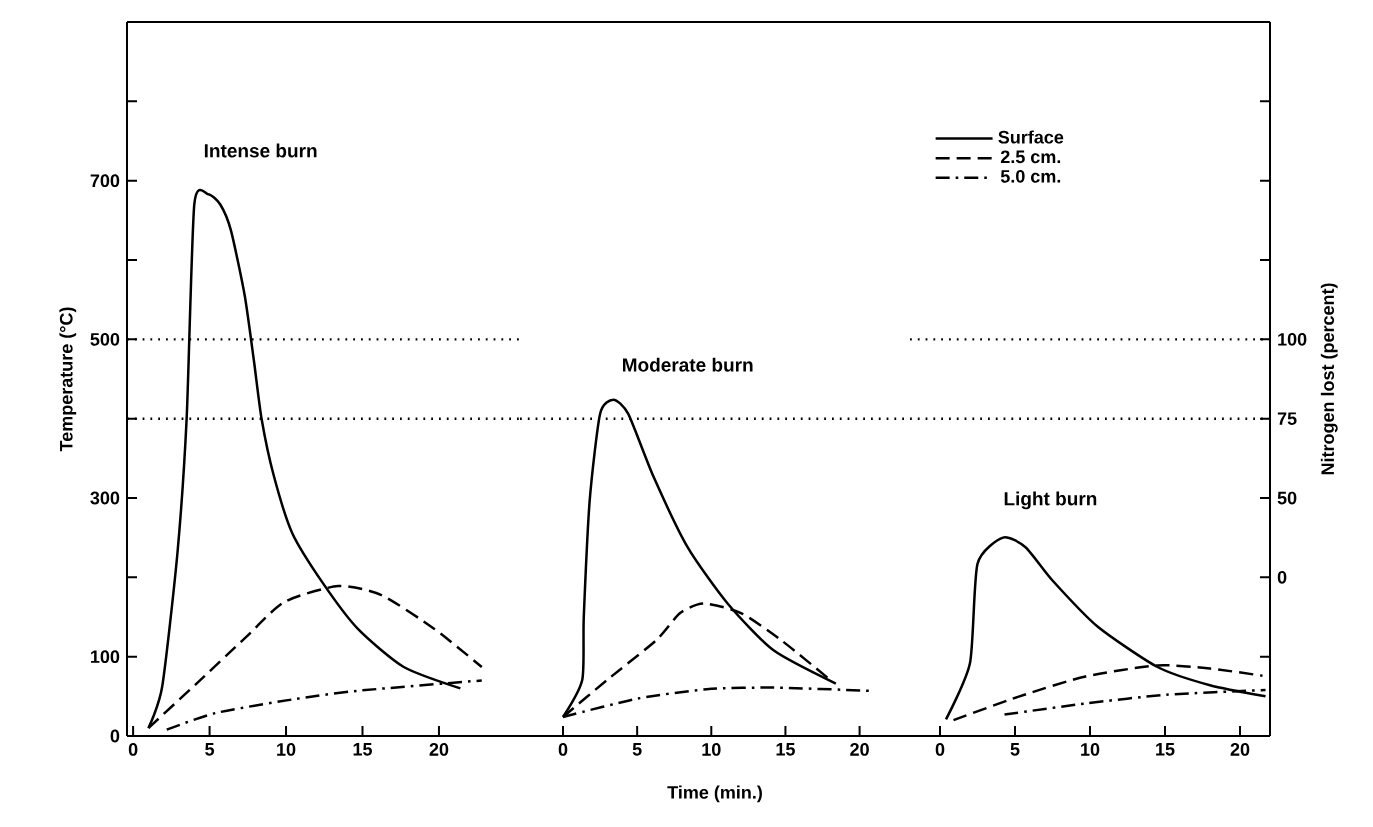  What do you see at coordinates (115, 736) in the screenshot?
I see `y-tick-label: 0` at bounding box center [115, 736].